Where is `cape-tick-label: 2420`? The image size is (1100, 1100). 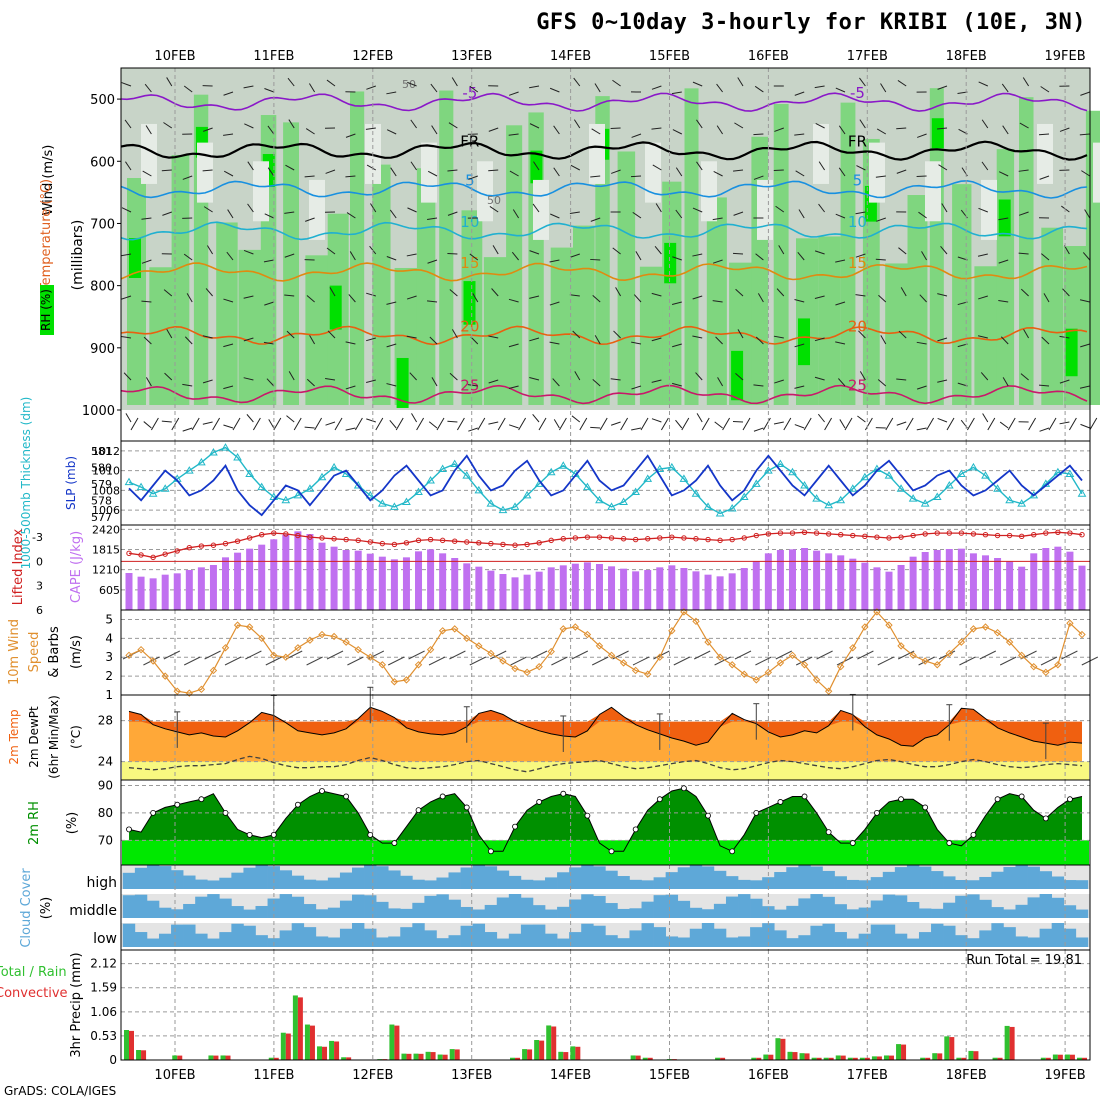
cape-tick-label: 2420 is located at coordinates (106, 529).